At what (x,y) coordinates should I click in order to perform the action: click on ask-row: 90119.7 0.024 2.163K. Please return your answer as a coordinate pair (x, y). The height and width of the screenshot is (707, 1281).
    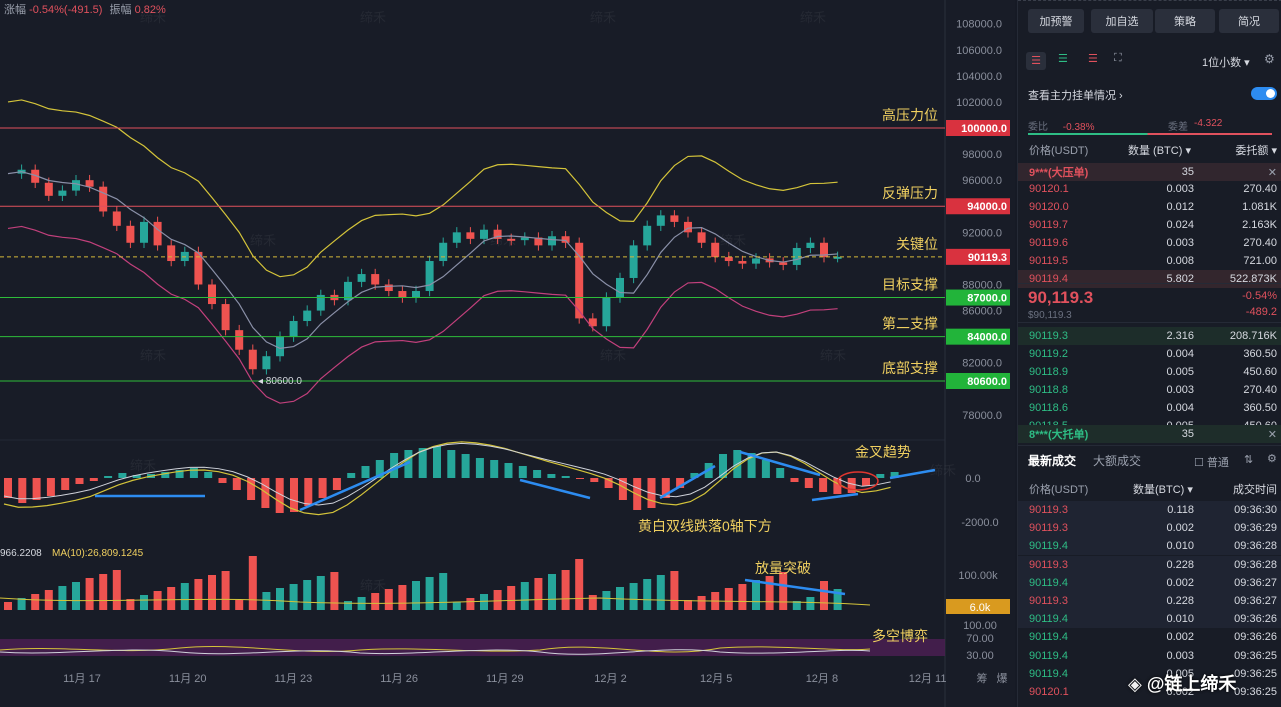
    Looking at the image, I should click on (1149, 225).